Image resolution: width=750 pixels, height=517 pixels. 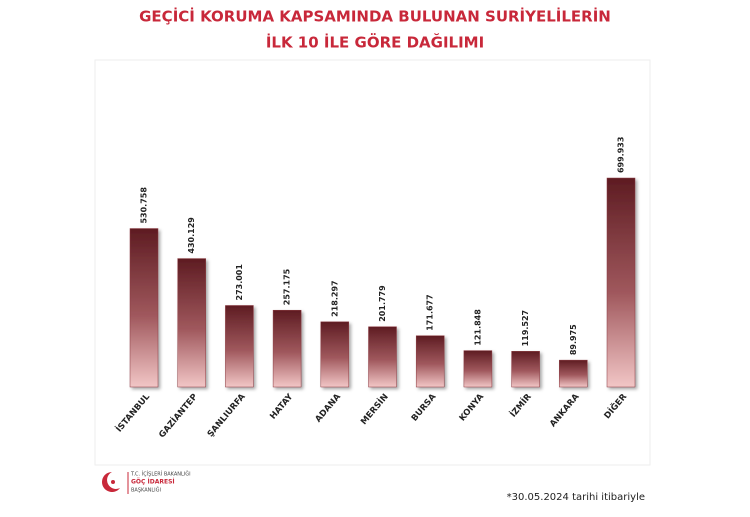 What do you see at coordinates (334, 298) in the screenshot?
I see `data-label: 218.297` at bounding box center [334, 298].